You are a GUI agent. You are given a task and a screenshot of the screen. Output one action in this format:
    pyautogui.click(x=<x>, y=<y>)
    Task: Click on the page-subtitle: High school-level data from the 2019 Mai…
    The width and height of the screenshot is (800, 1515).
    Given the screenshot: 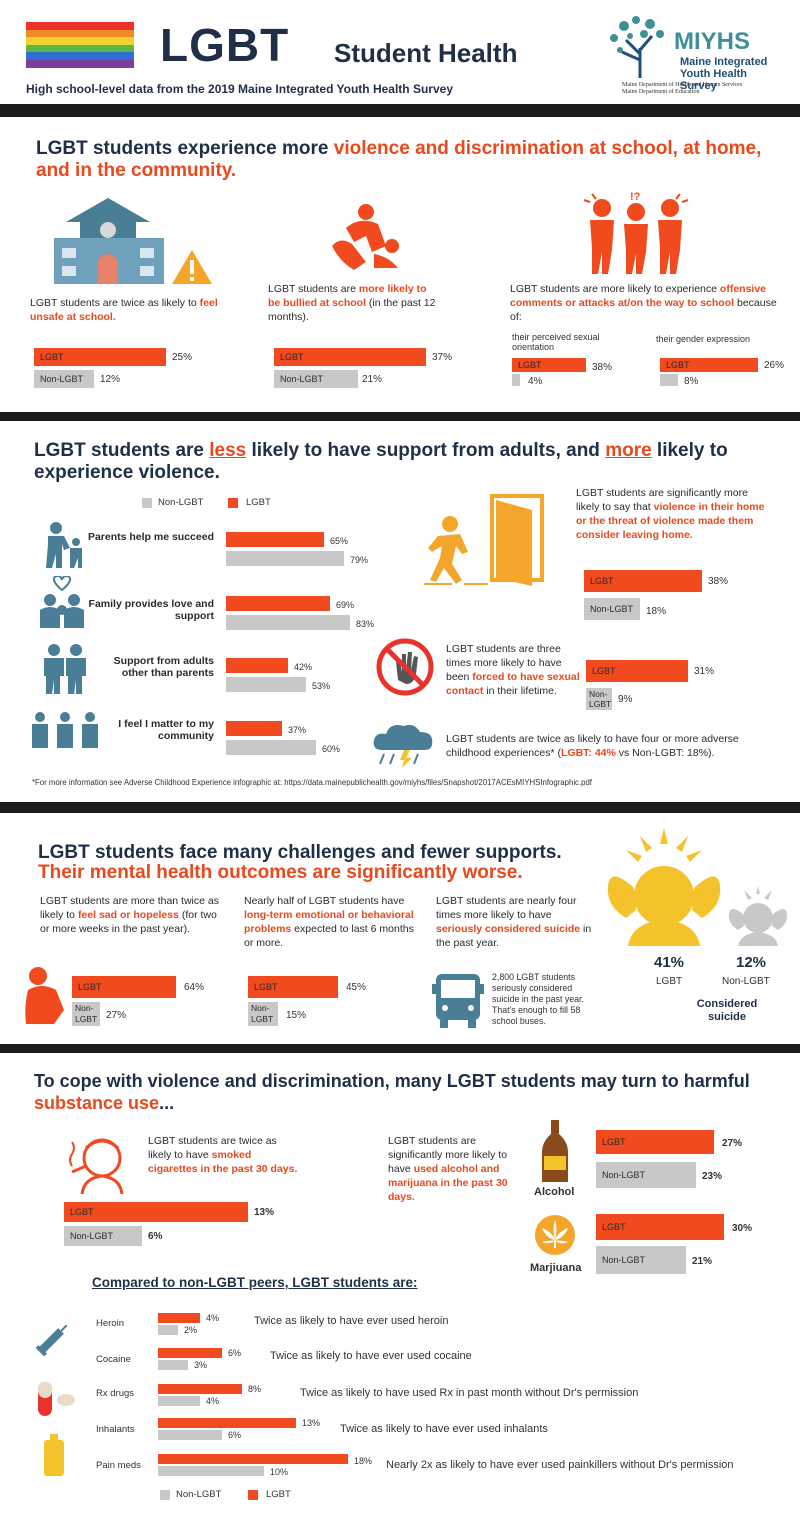 What is the action you would take?
    pyautogui.click(x=239, y=89)
    